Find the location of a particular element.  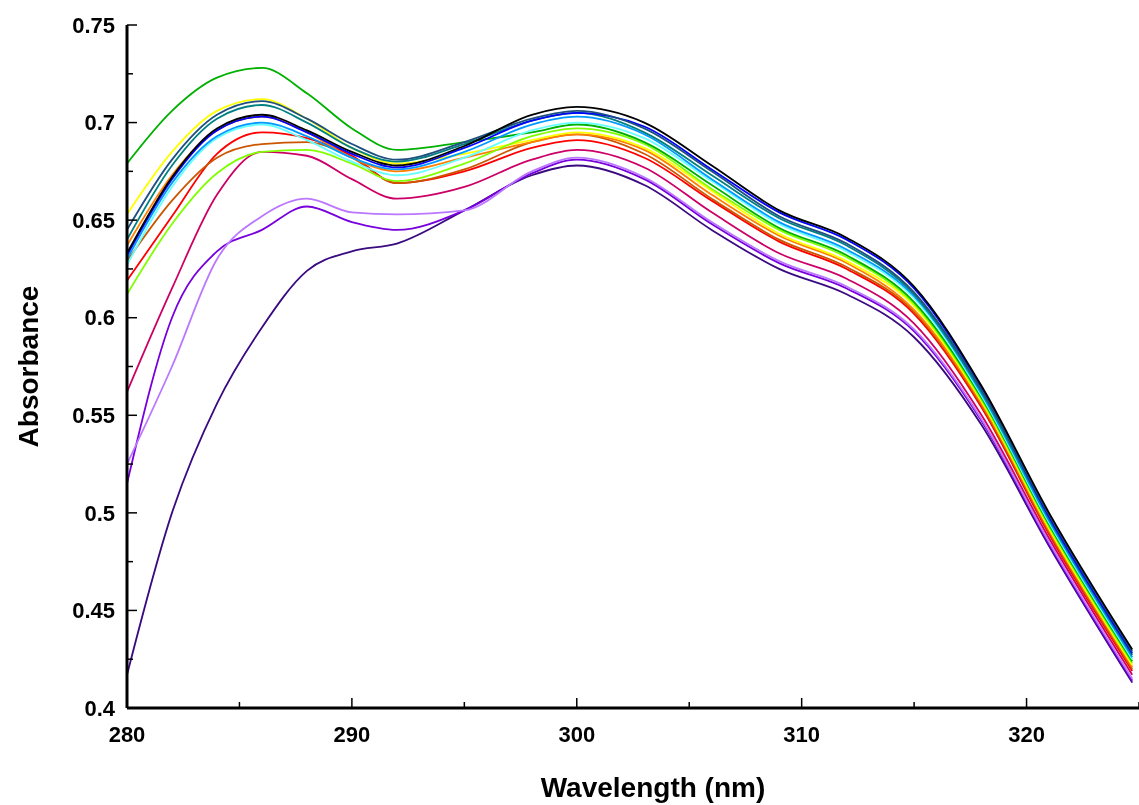

x-tick-label: 280 is located at coordinates (127, 734).